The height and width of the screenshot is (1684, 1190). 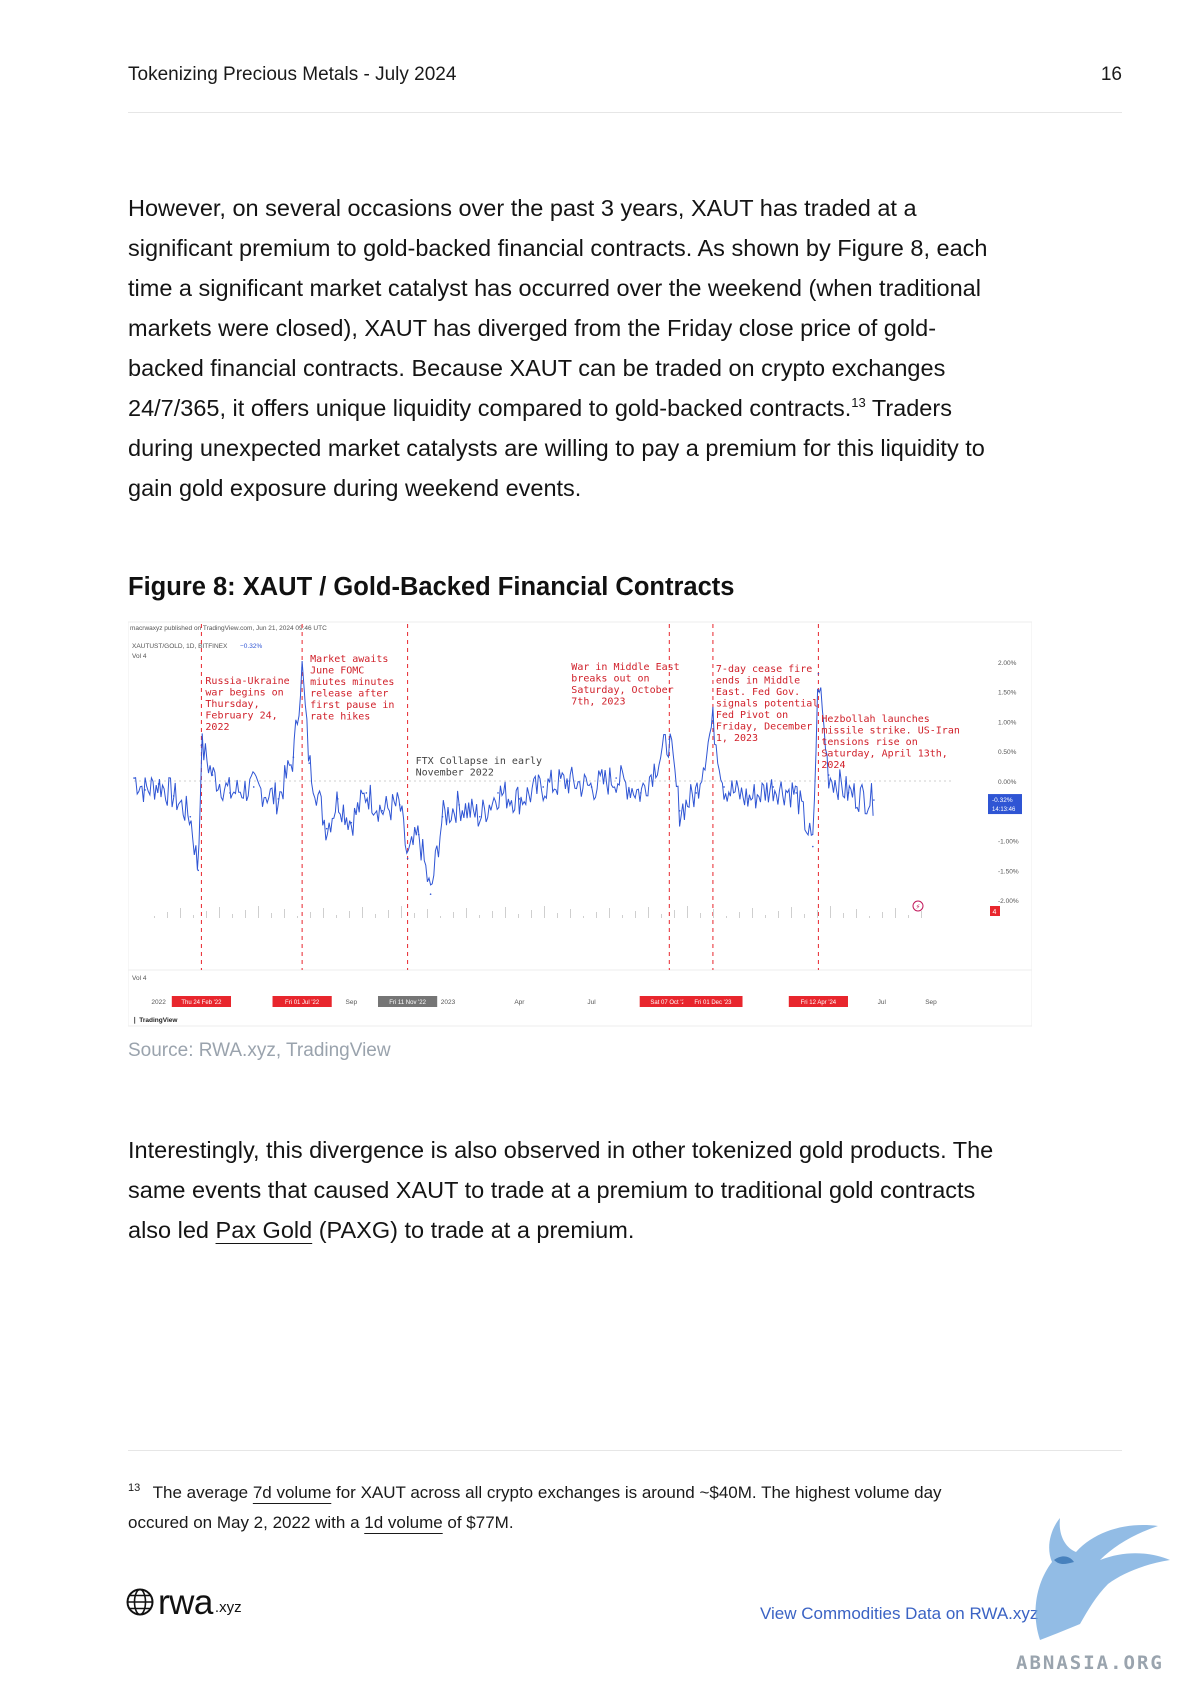 I want to click on event-date-label: Fri 01 Dec '23, so click(x=713, y=1003).